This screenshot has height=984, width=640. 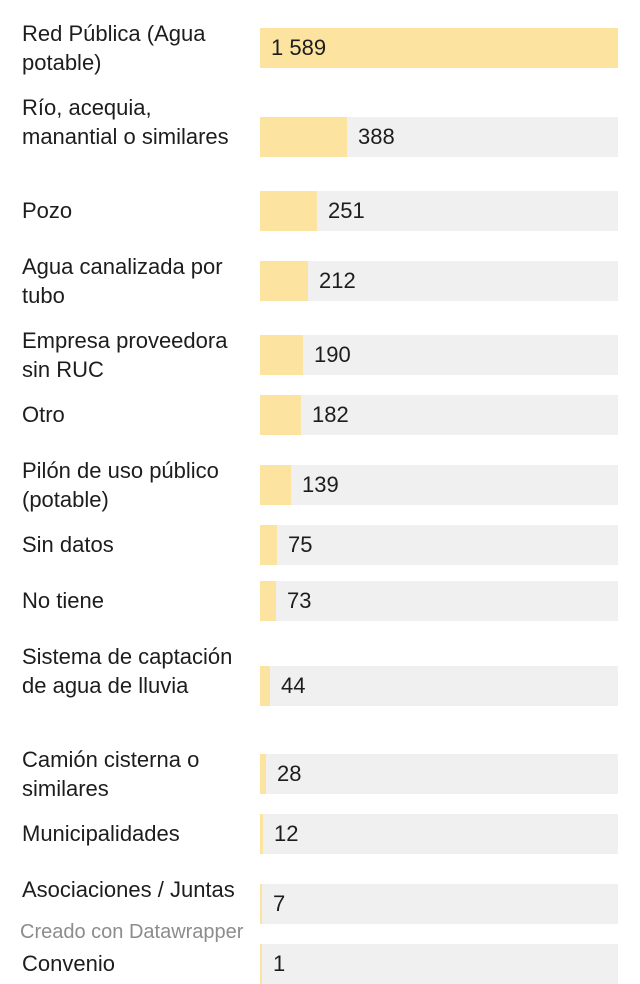 What do you see at coordinates (299, 600) in the screenshot?
I see `value-label: 73` at bounding box center [299, 600].